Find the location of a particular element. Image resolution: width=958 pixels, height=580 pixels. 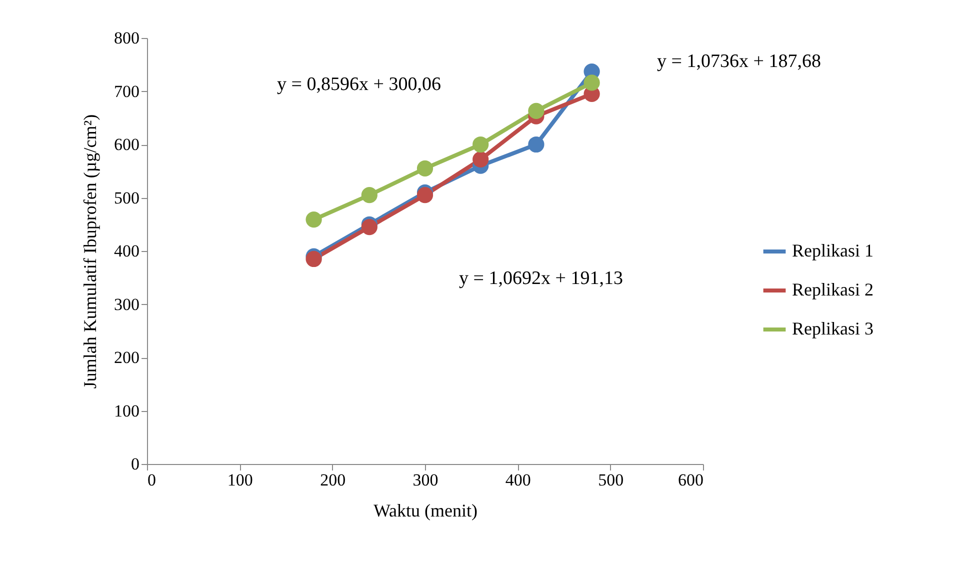

y-tick-label: 500 is located at coordinates (127, 198).